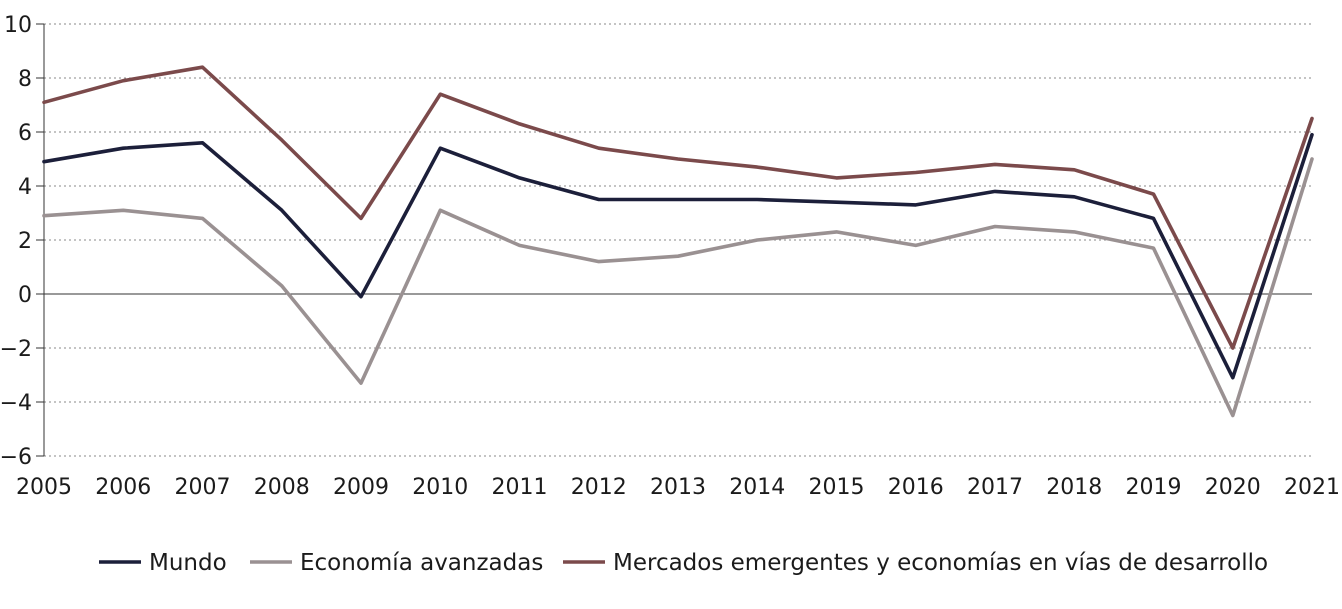 This screenshot has width=1342, height=609. What do you see at coordinates (25, 295) in the screenshot?
I see `y-tick-label: 0` at bounding box center [25, 295].